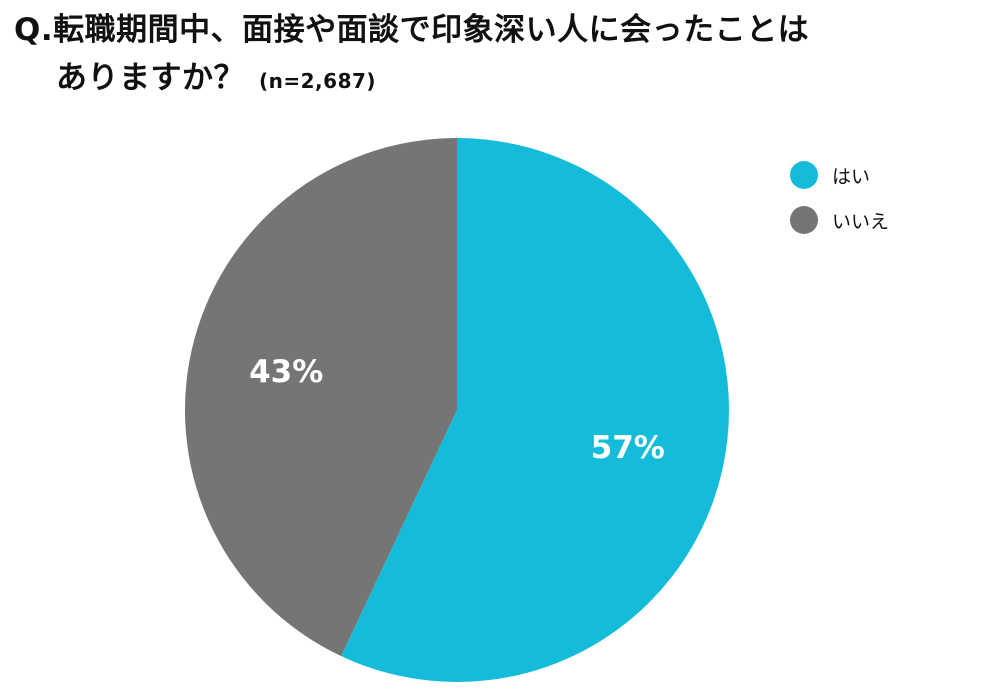 This screenshot has height=694, width=1000. Describe the element at coordinates (861, 221) in the screenshot. I see `legend-label-no: いいえ` at that location.